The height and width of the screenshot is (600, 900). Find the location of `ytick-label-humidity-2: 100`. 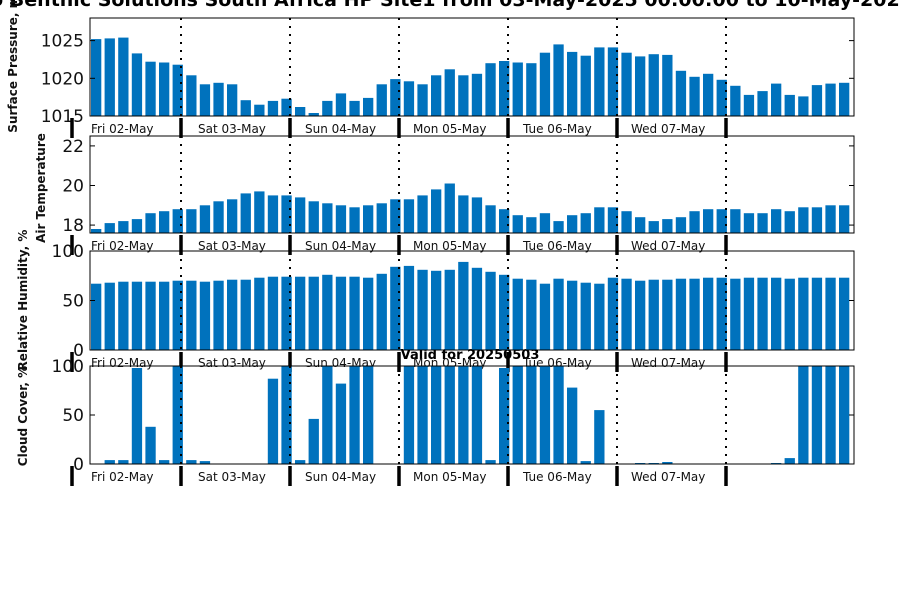

ytick-label-humidity-2: 100 is located at coordinates (68, 252).